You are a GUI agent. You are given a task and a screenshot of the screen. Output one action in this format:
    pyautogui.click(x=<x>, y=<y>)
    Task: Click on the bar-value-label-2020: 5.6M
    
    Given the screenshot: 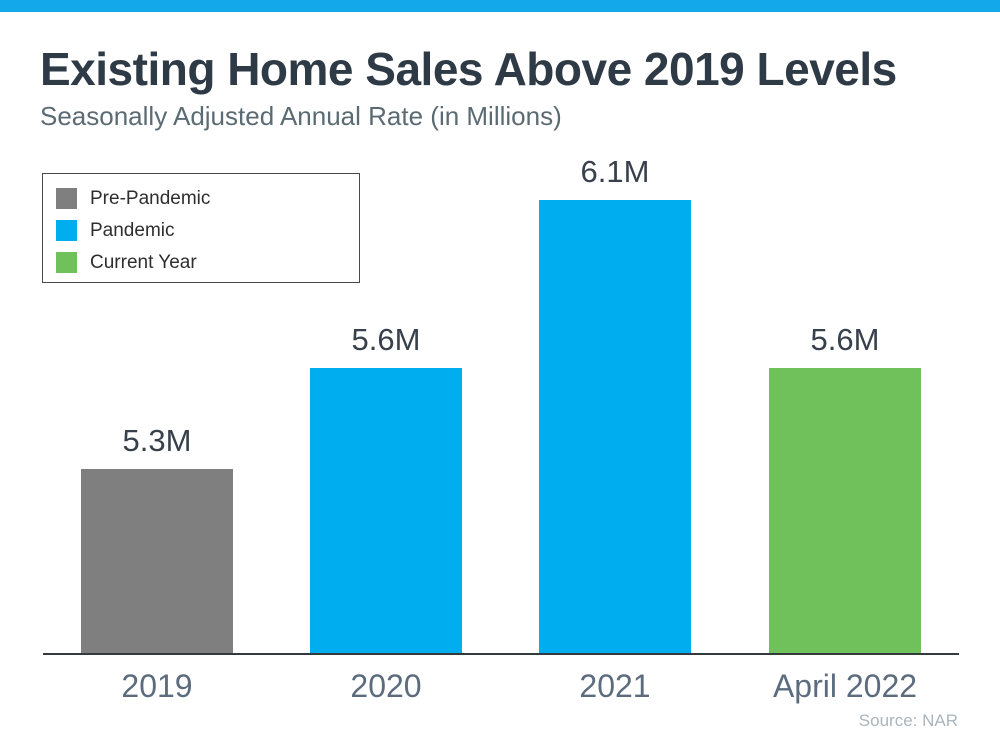 What is the action you would take?
    pyautogui.click(x=386, y=339)
    